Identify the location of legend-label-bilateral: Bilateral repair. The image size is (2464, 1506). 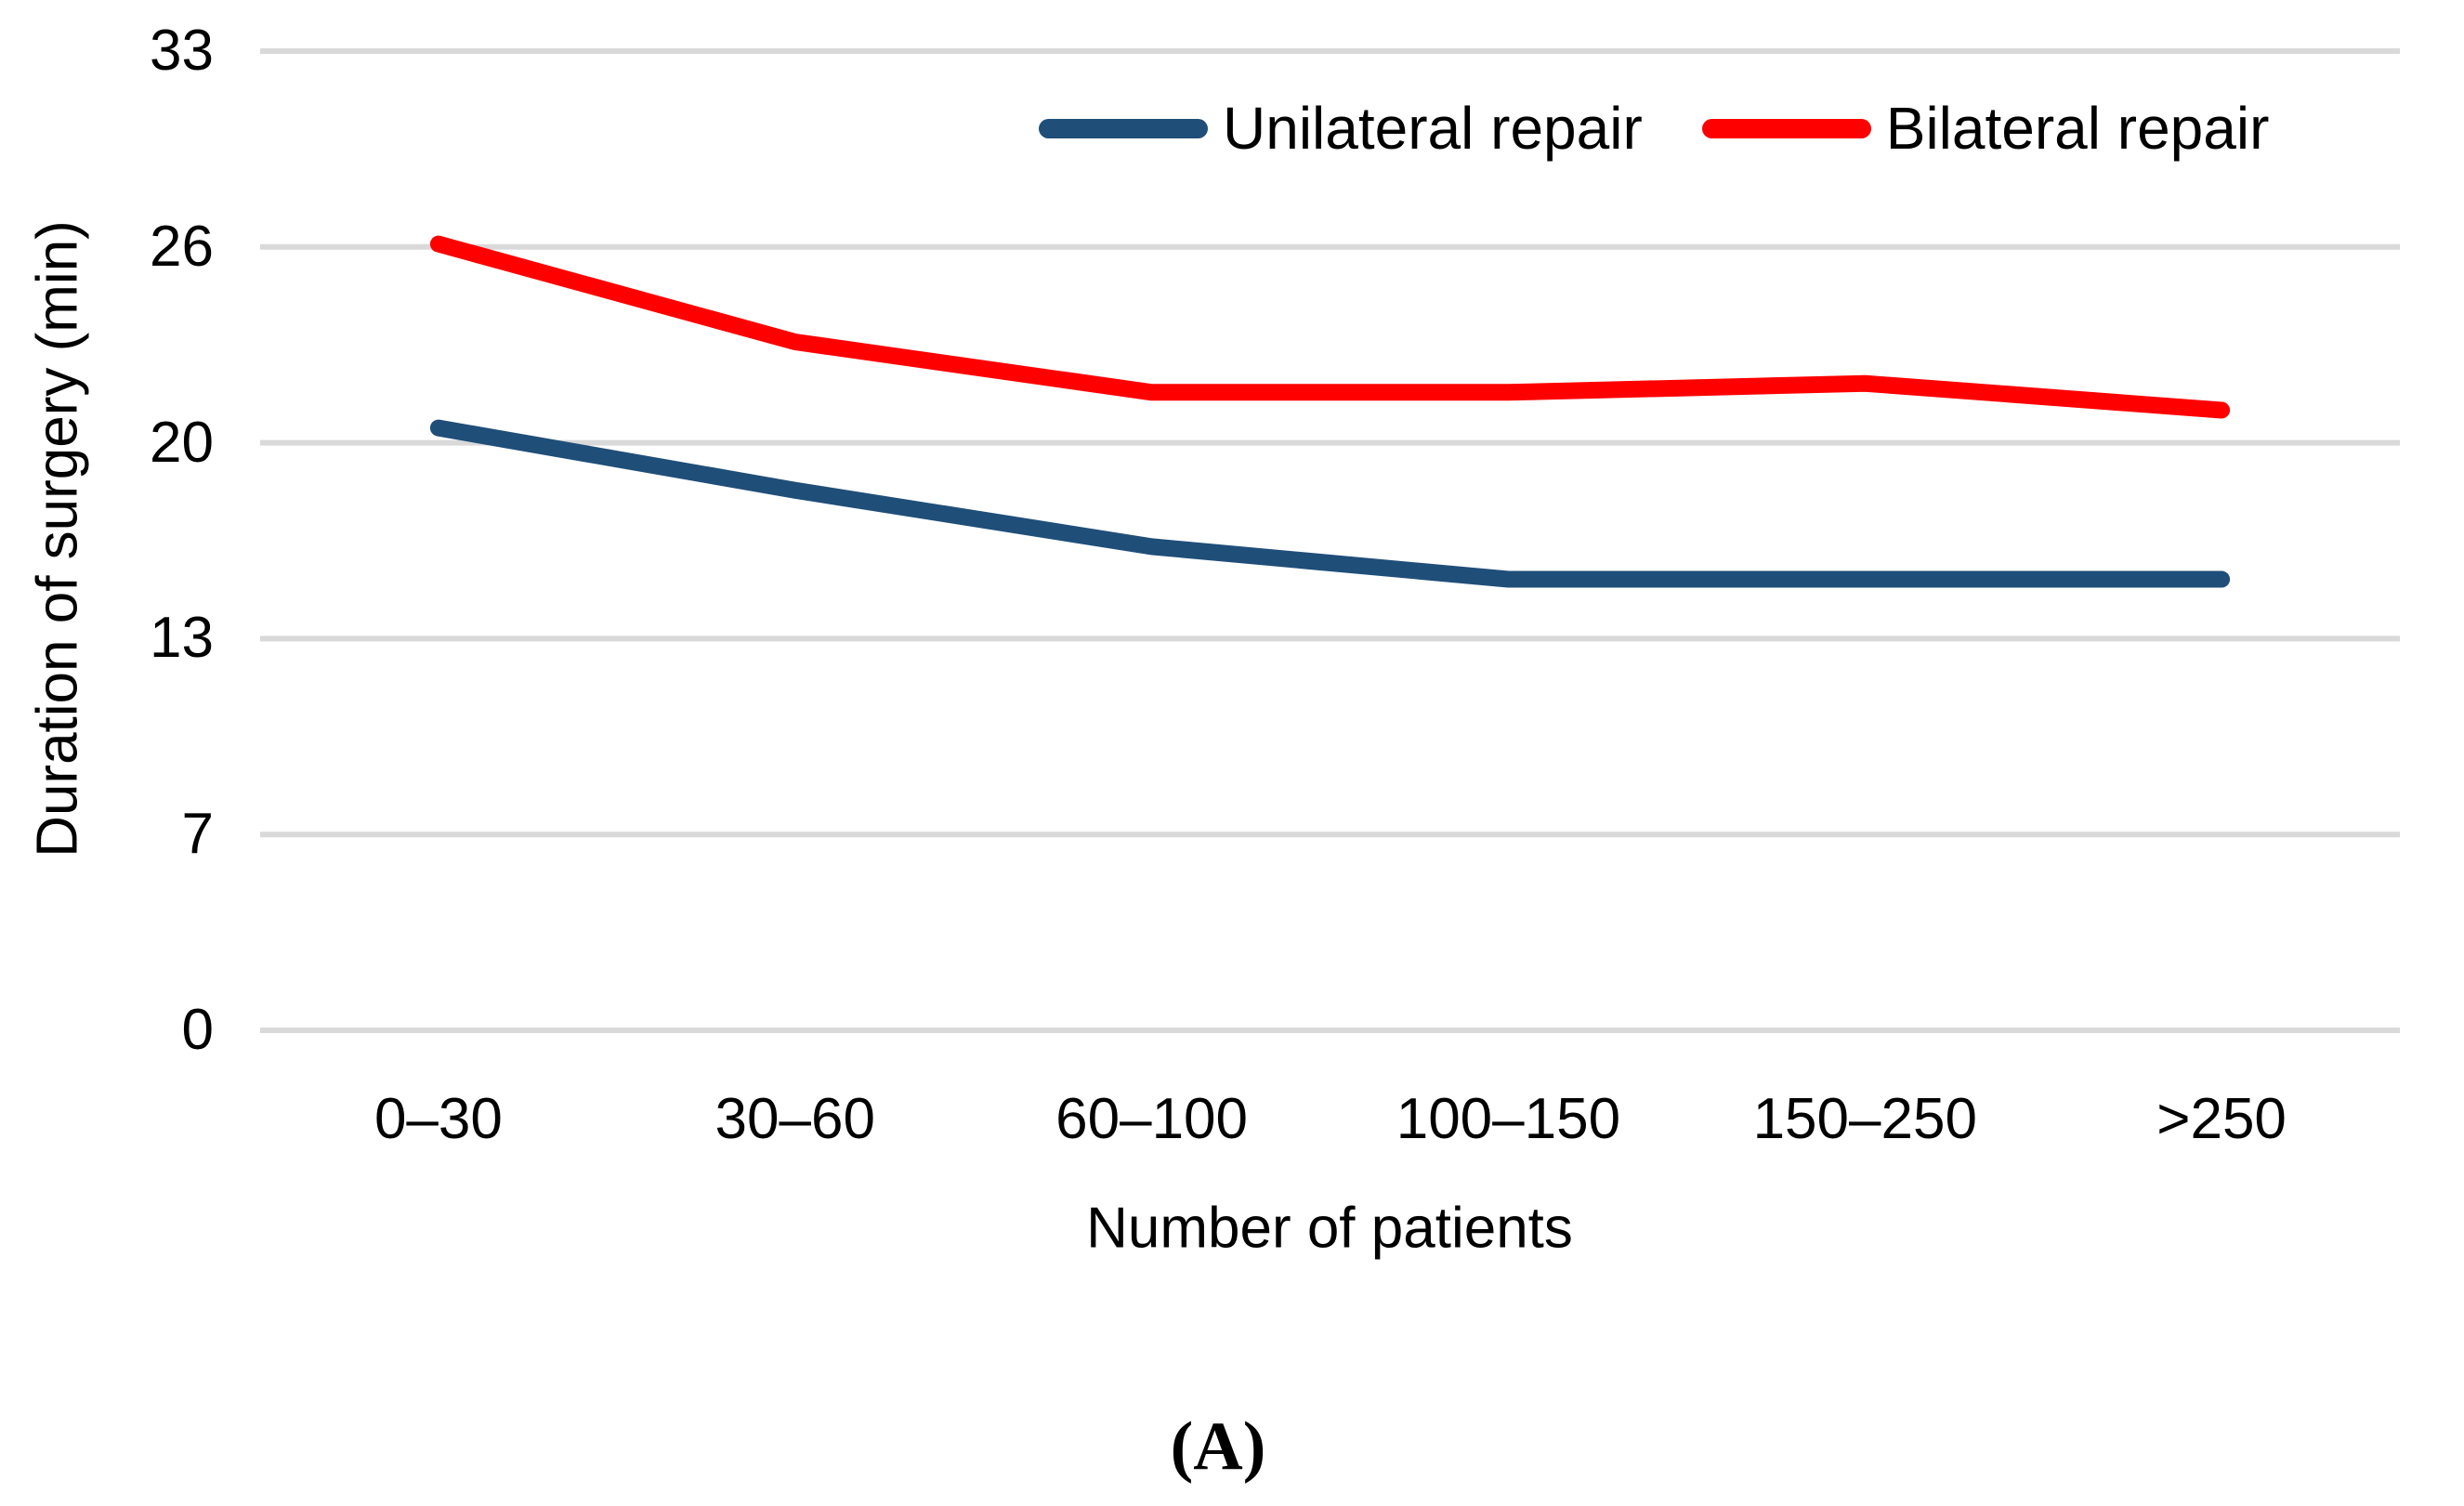
(2078, 128).